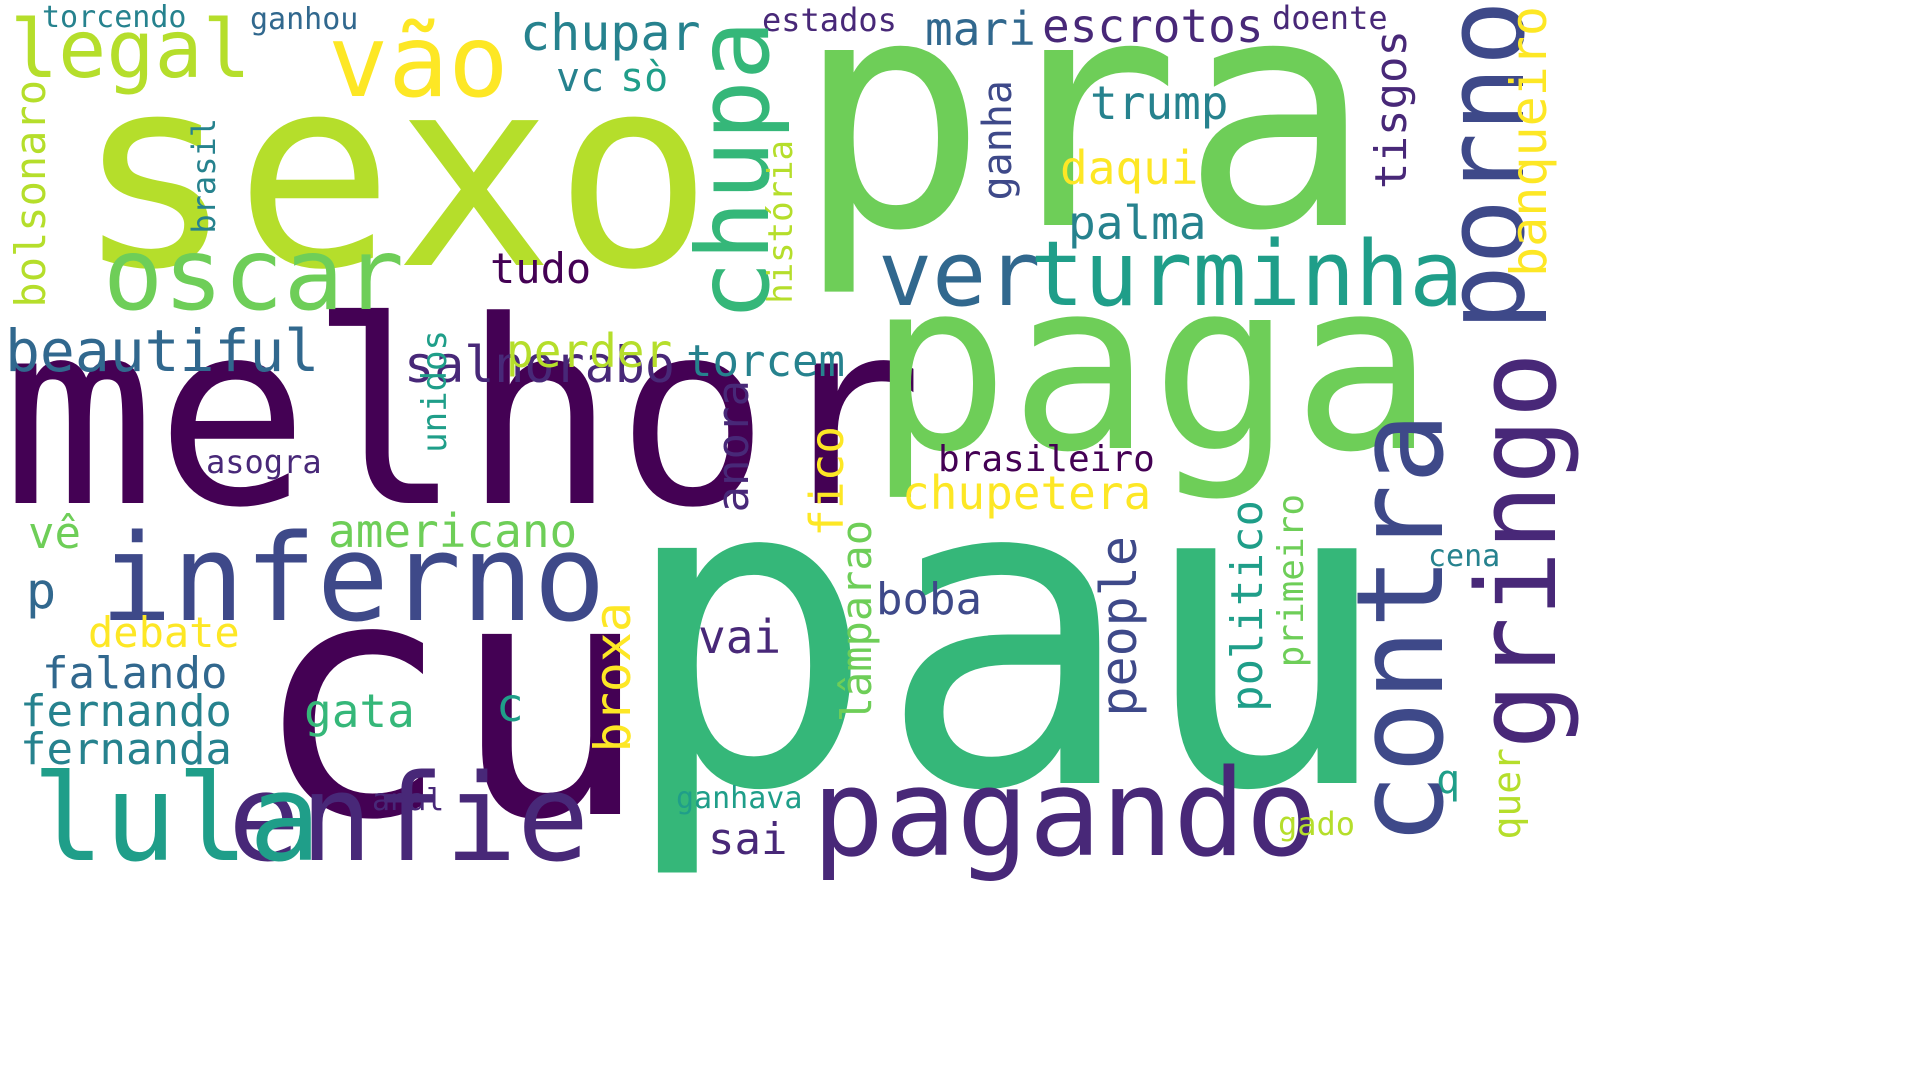  What do you see at coordinates (1401, 629) in the screenshot?
I see `word-contra: contra` at bounding box center [1401, 629].